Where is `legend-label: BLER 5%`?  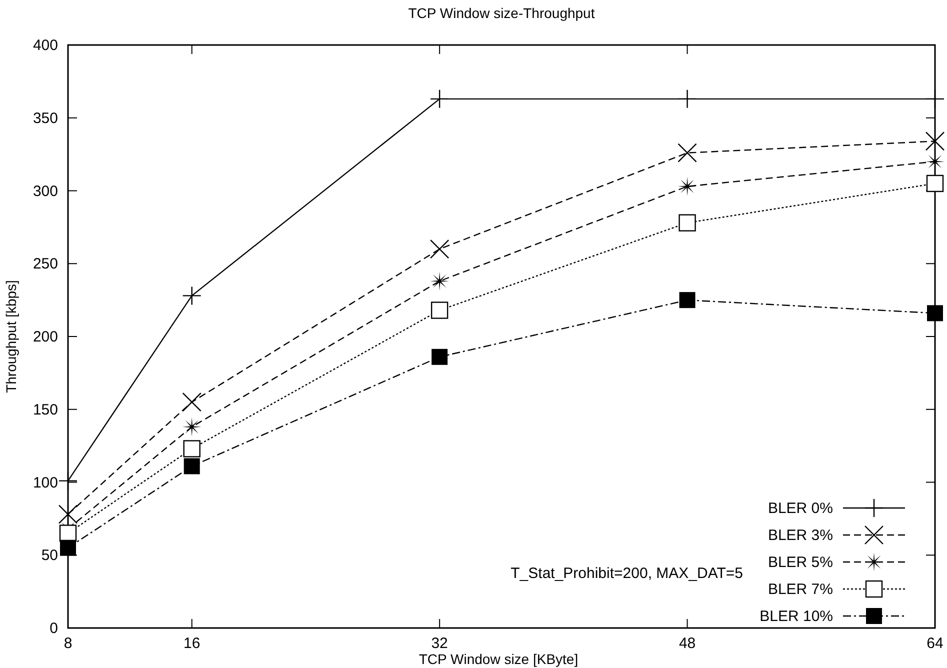
legend-label: BLER 5% is located at coordinates (800, 562).